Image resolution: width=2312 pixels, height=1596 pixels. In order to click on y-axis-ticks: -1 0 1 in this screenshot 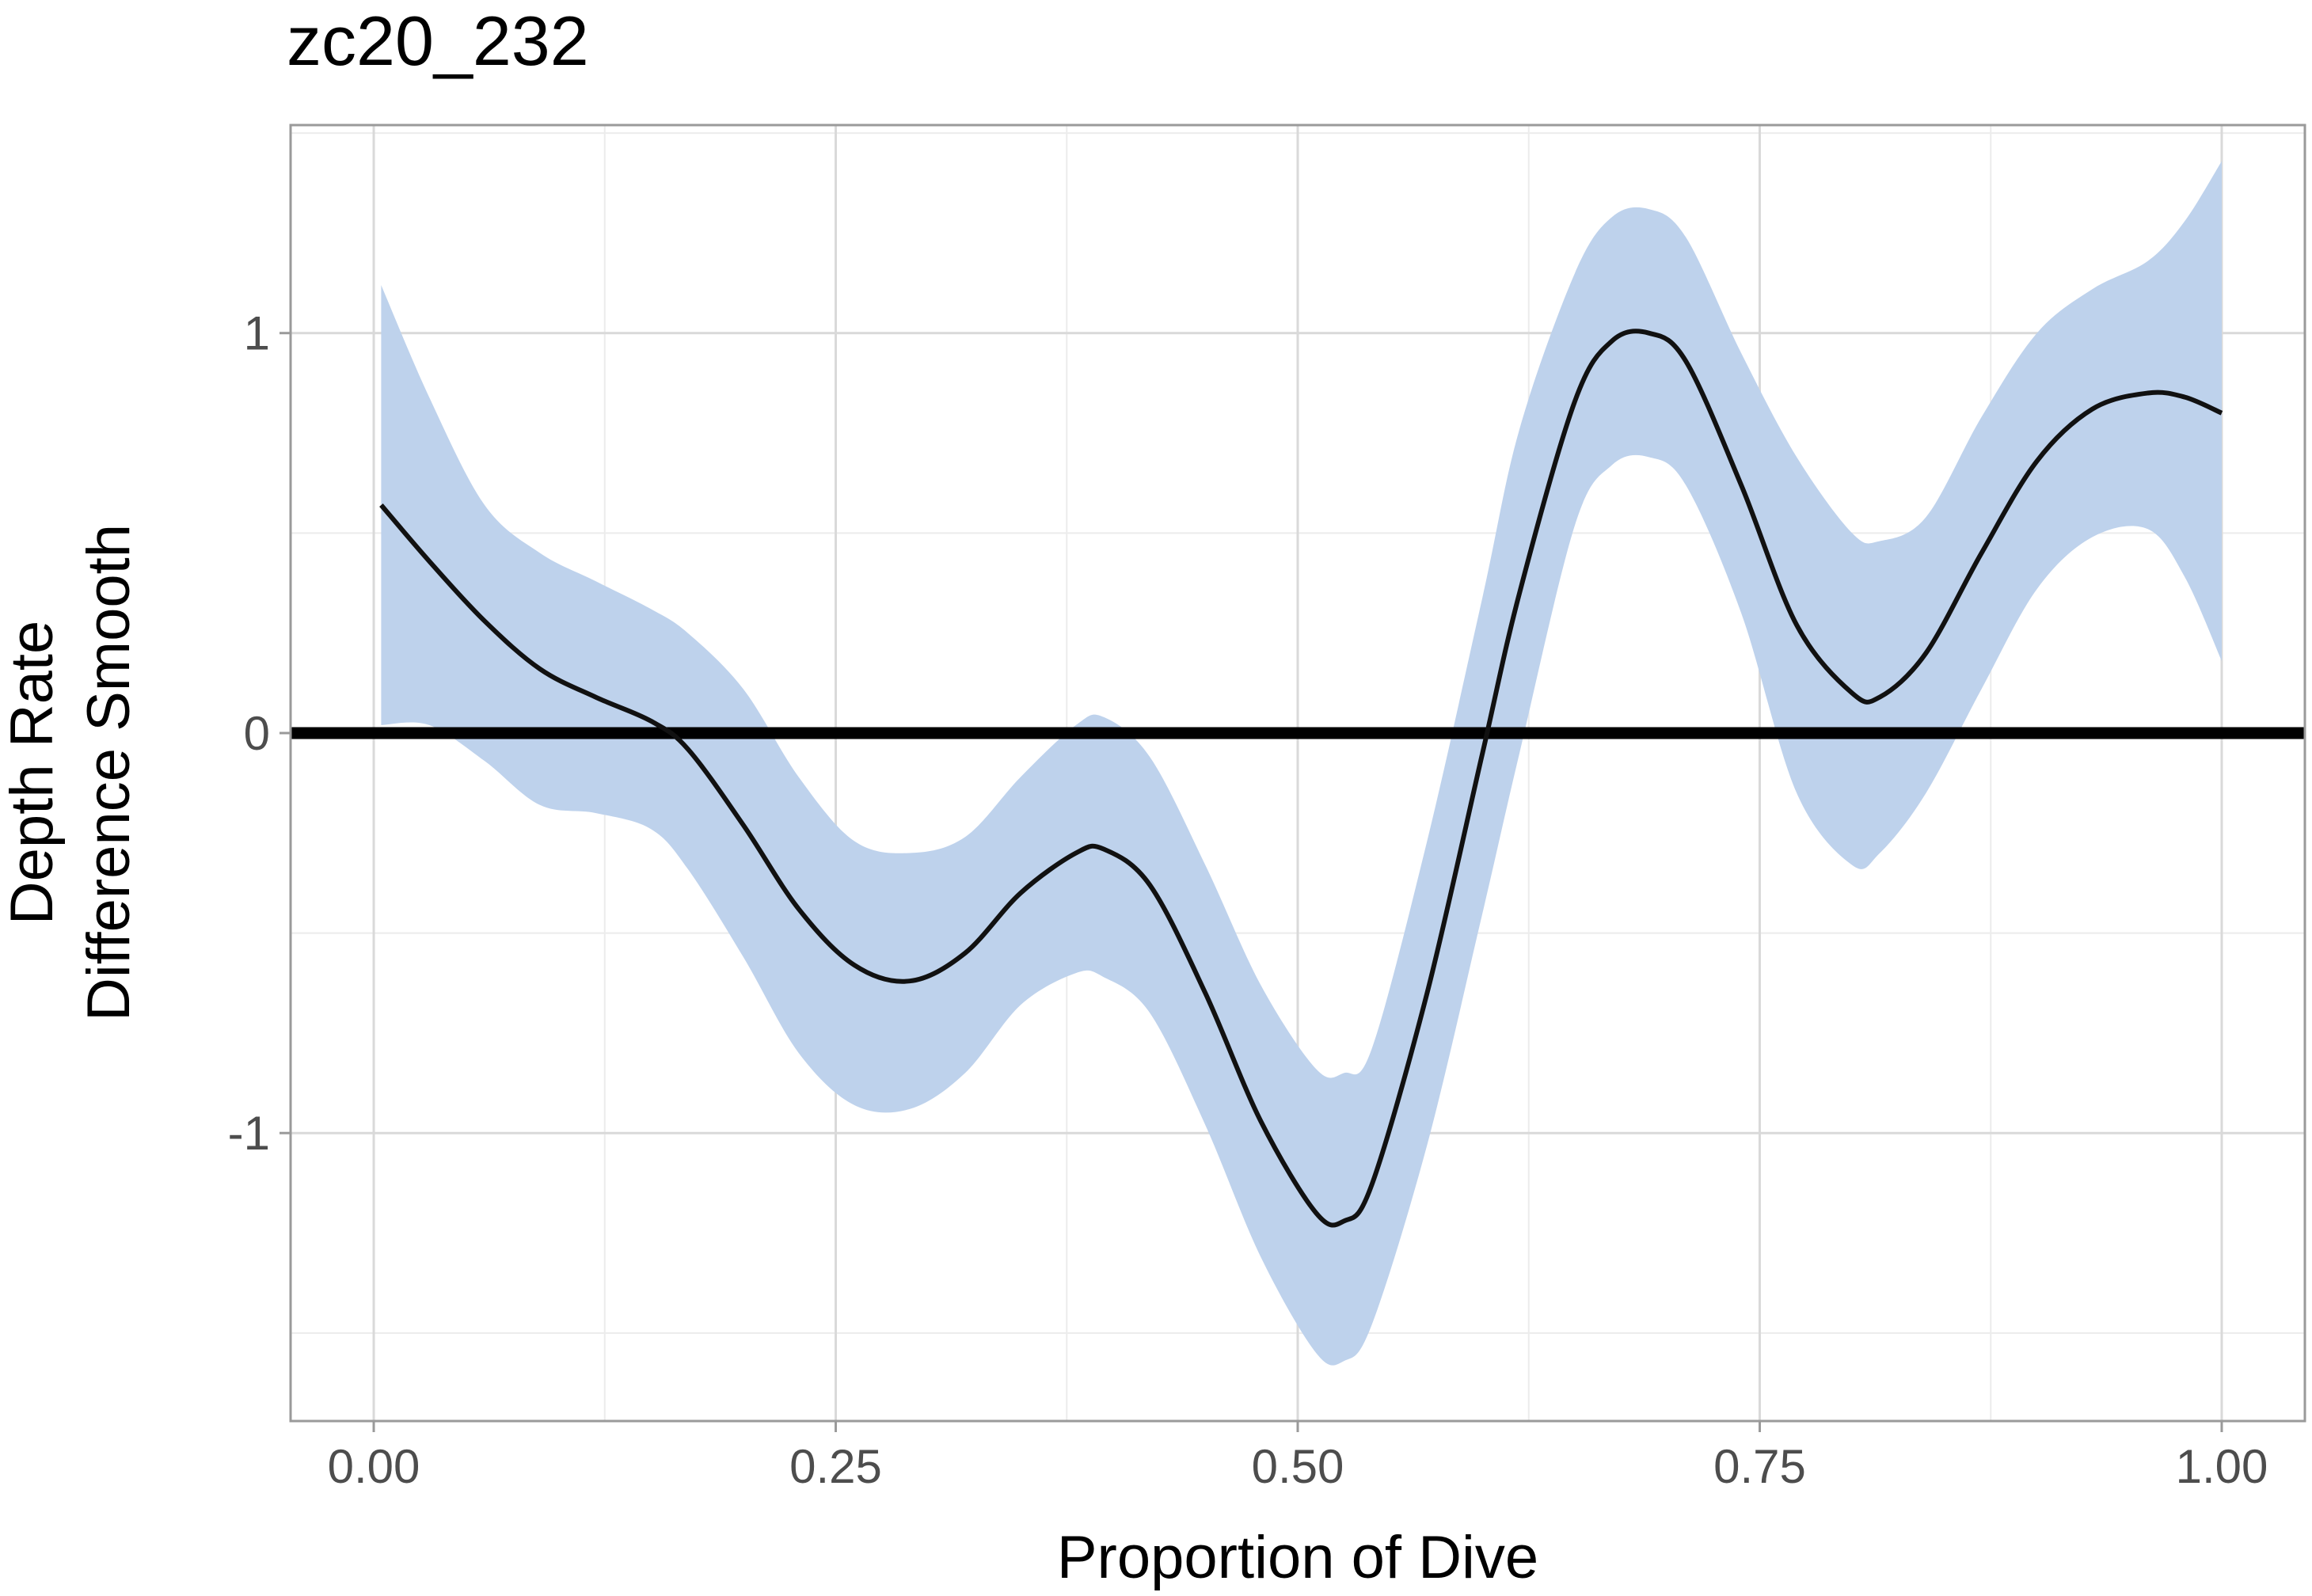, I will do `click(259, 733)`.